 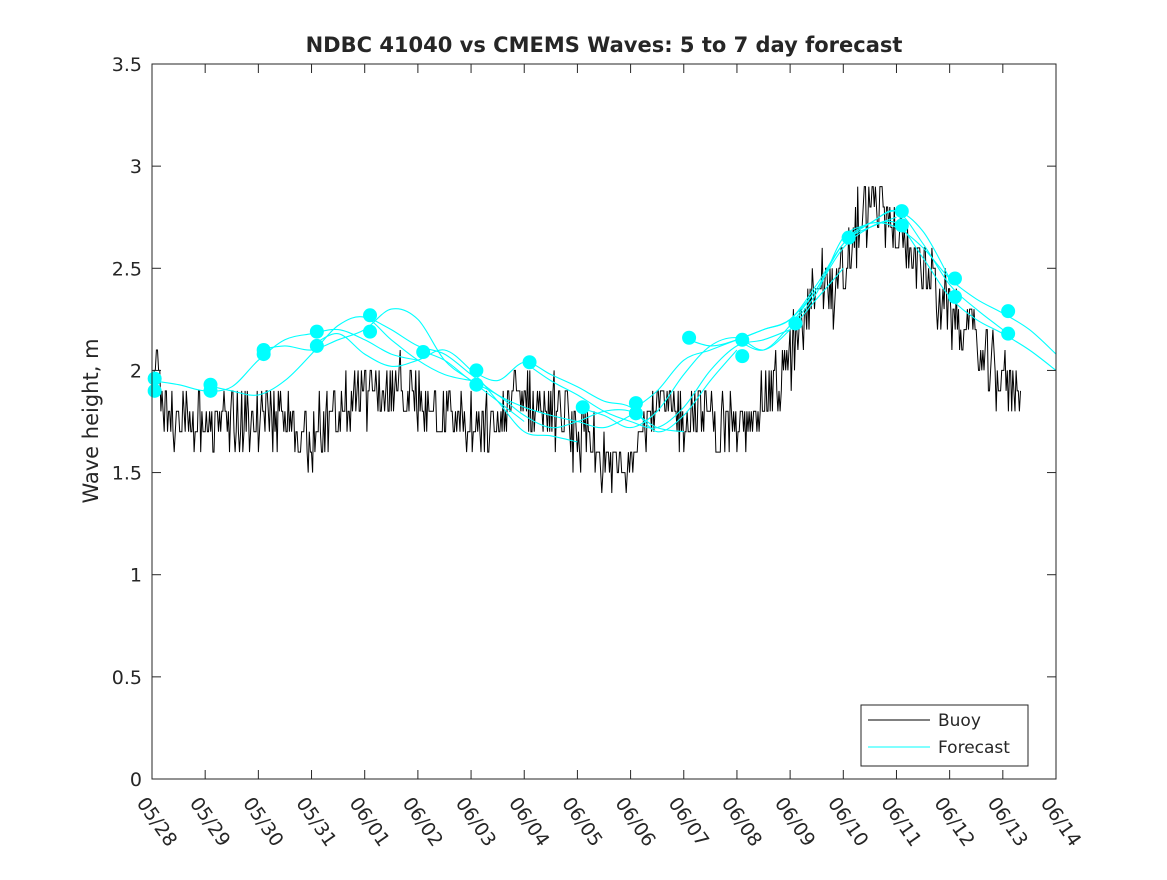 I want to click on legend-buoy-label: Buoy, so click(x=959, y=721).